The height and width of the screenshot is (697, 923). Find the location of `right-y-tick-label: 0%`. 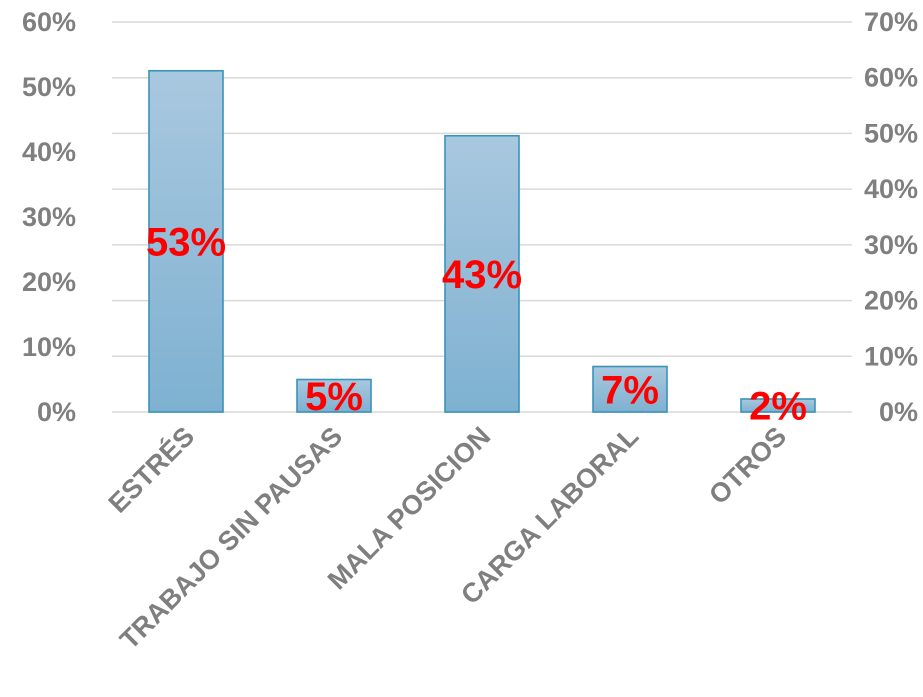

right-y-tick-label: 0% is located at coordinates (898, 412).